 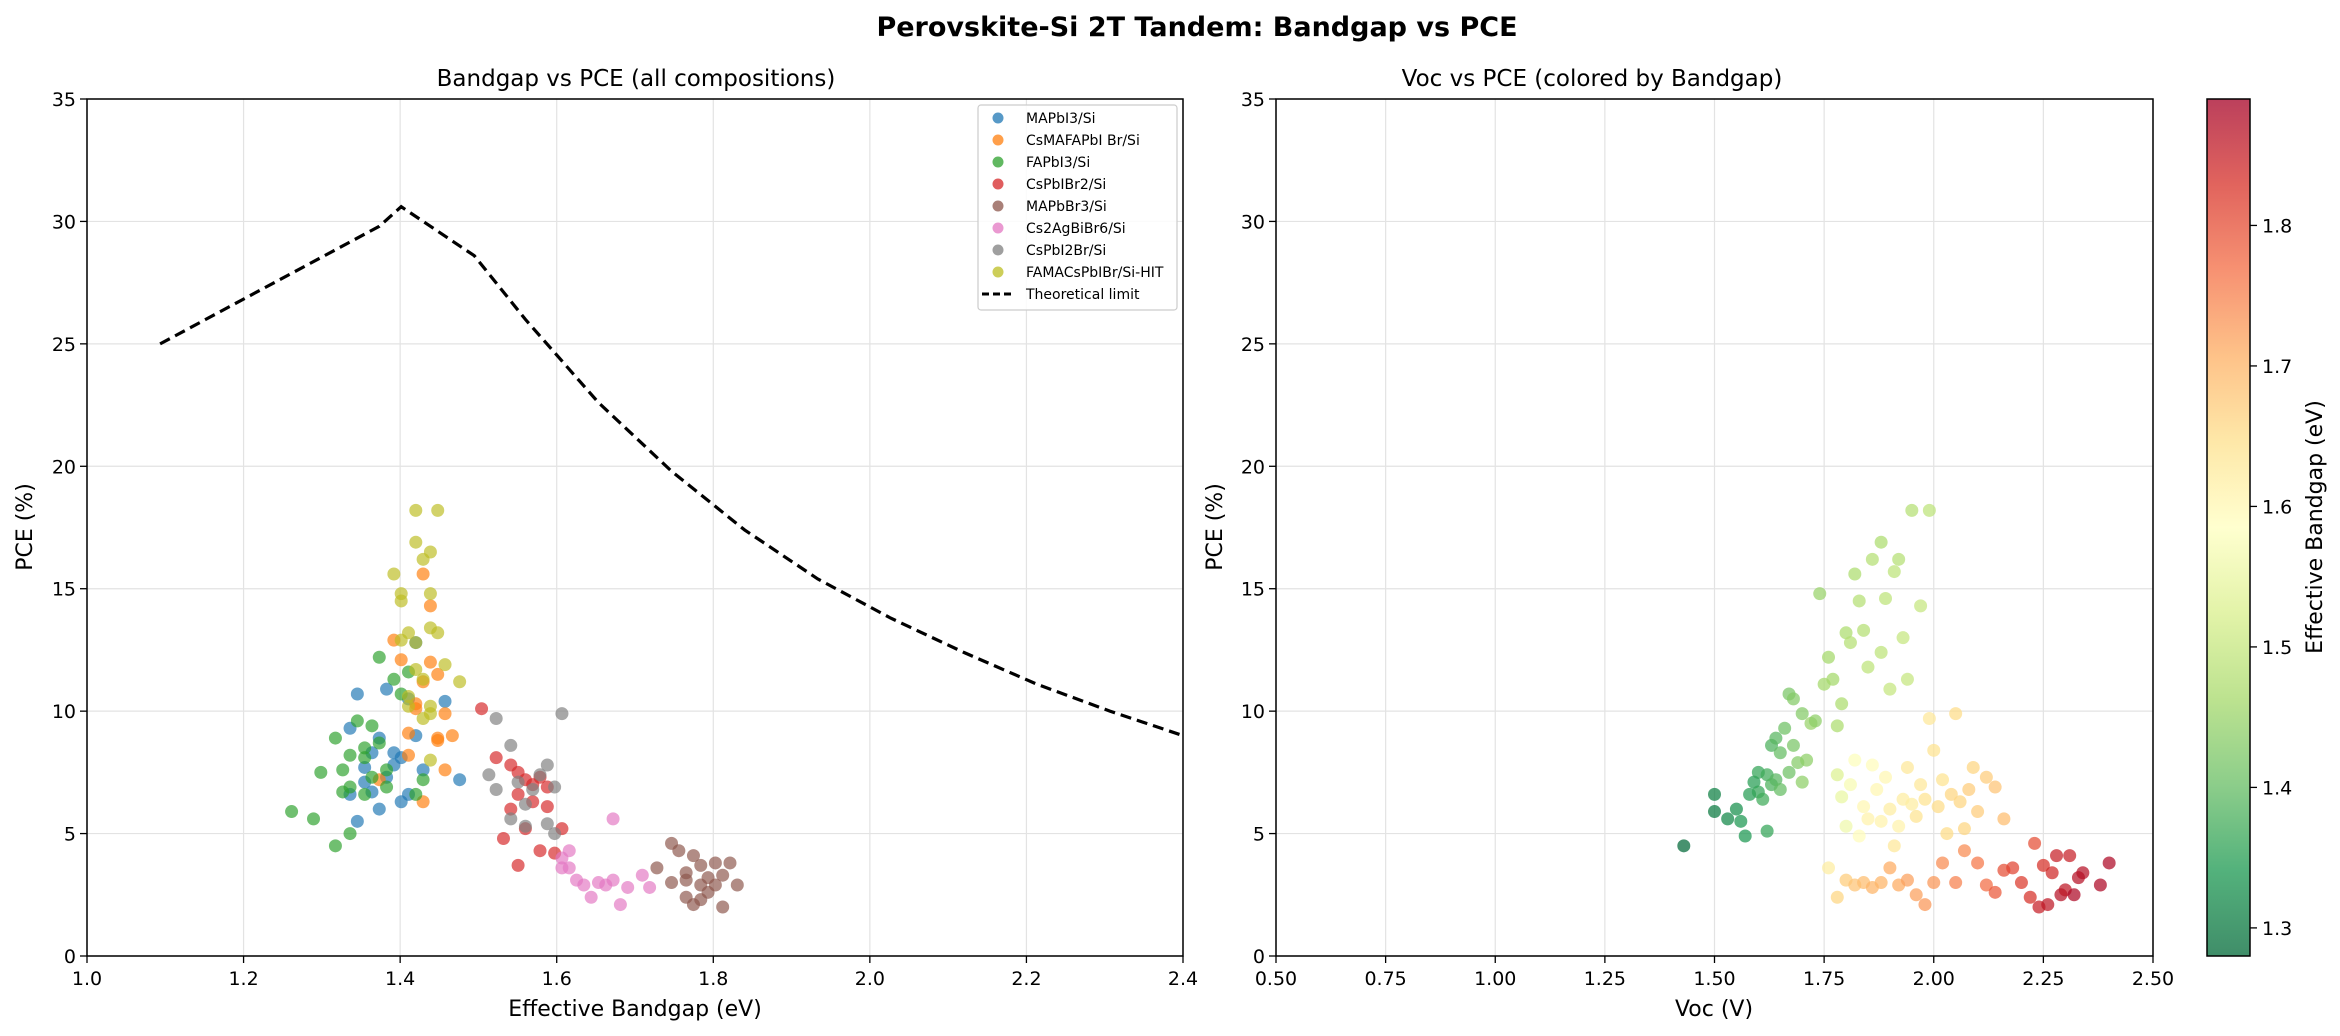 What do you see at coordinates (1259, 835) in the screenshot?
I see `right-y-tick-label: 5` at bounding box center [1259, 835].